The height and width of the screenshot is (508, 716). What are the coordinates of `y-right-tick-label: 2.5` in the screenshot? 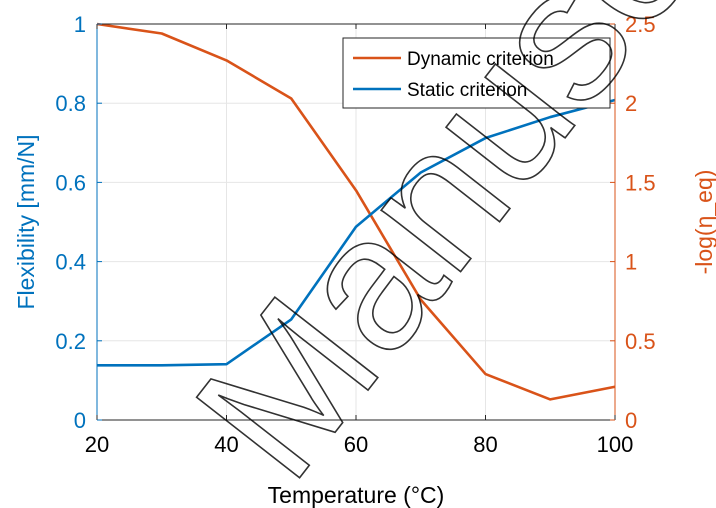 It's located at (640, 24).